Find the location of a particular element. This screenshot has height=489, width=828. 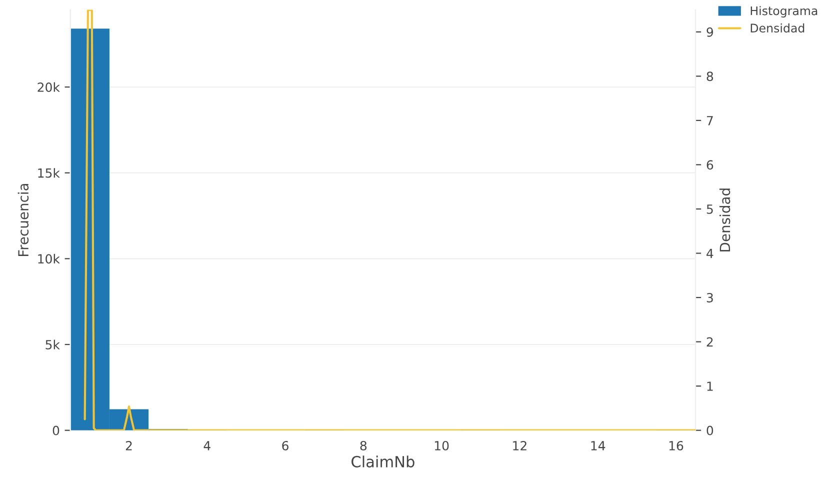

legend-label: Densidad is located at coordinates (777, 28).